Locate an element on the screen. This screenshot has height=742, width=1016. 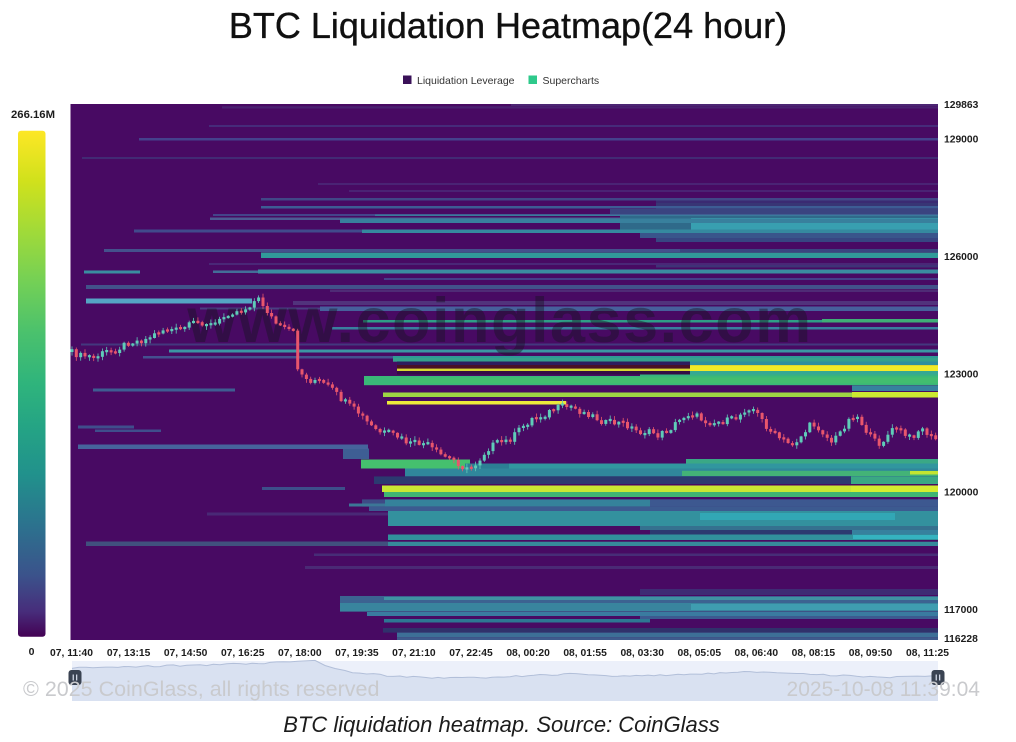
svg-text: 08, 06:40 is located at coordinates (757, 653).